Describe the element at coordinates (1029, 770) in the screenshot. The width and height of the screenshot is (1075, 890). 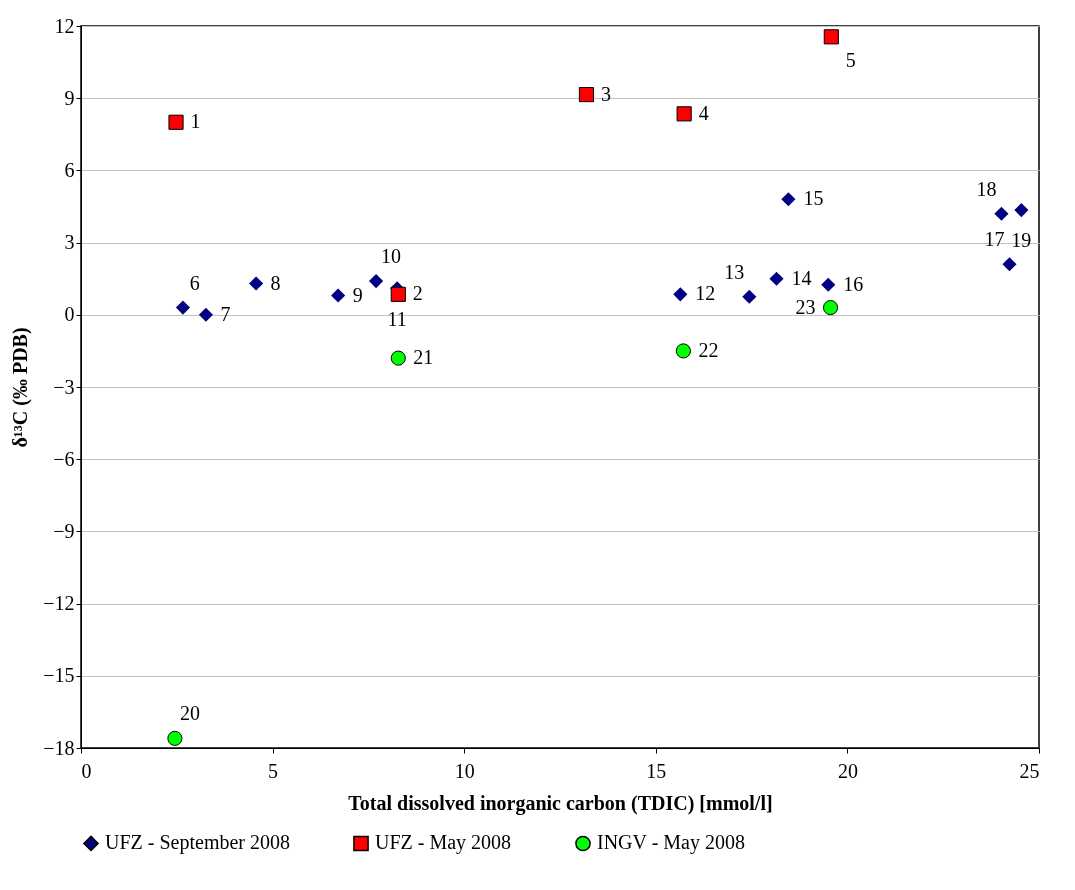
I see `x-tick-label: 25` at that location.